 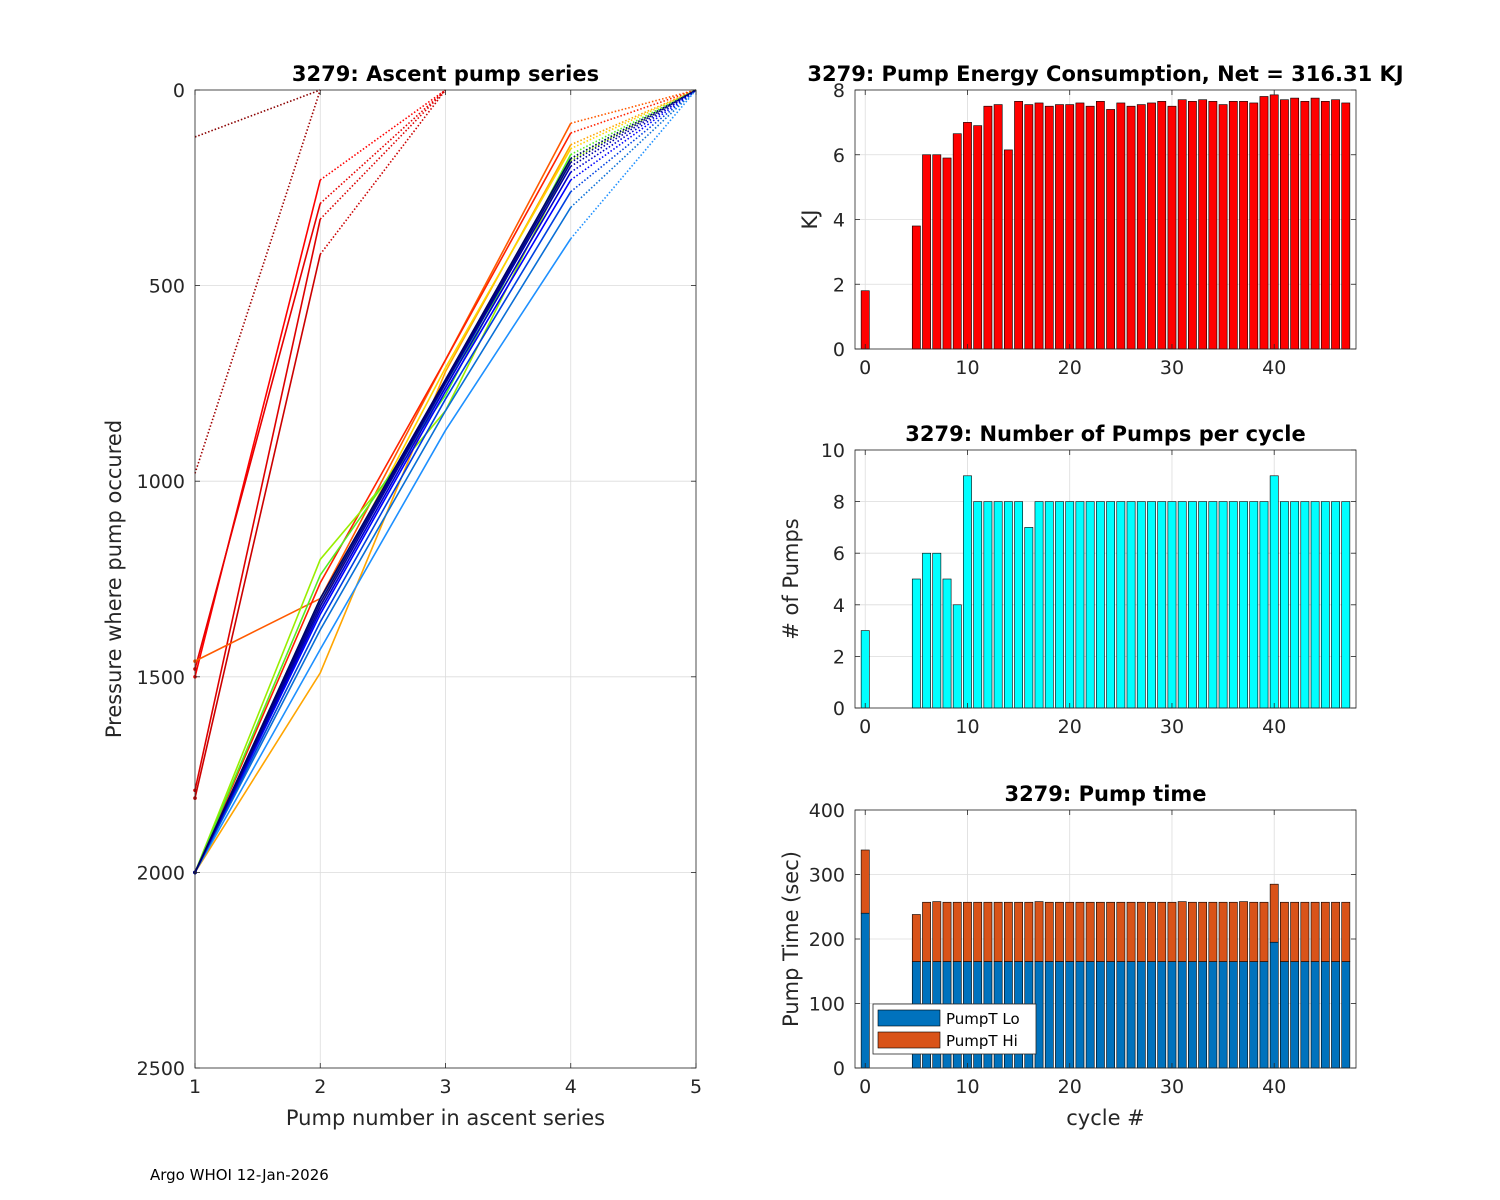 What do you see at coordinates (839, 221) in the screenshot?
I see `y-tick-label: 4` at bounding box center [839, 221].